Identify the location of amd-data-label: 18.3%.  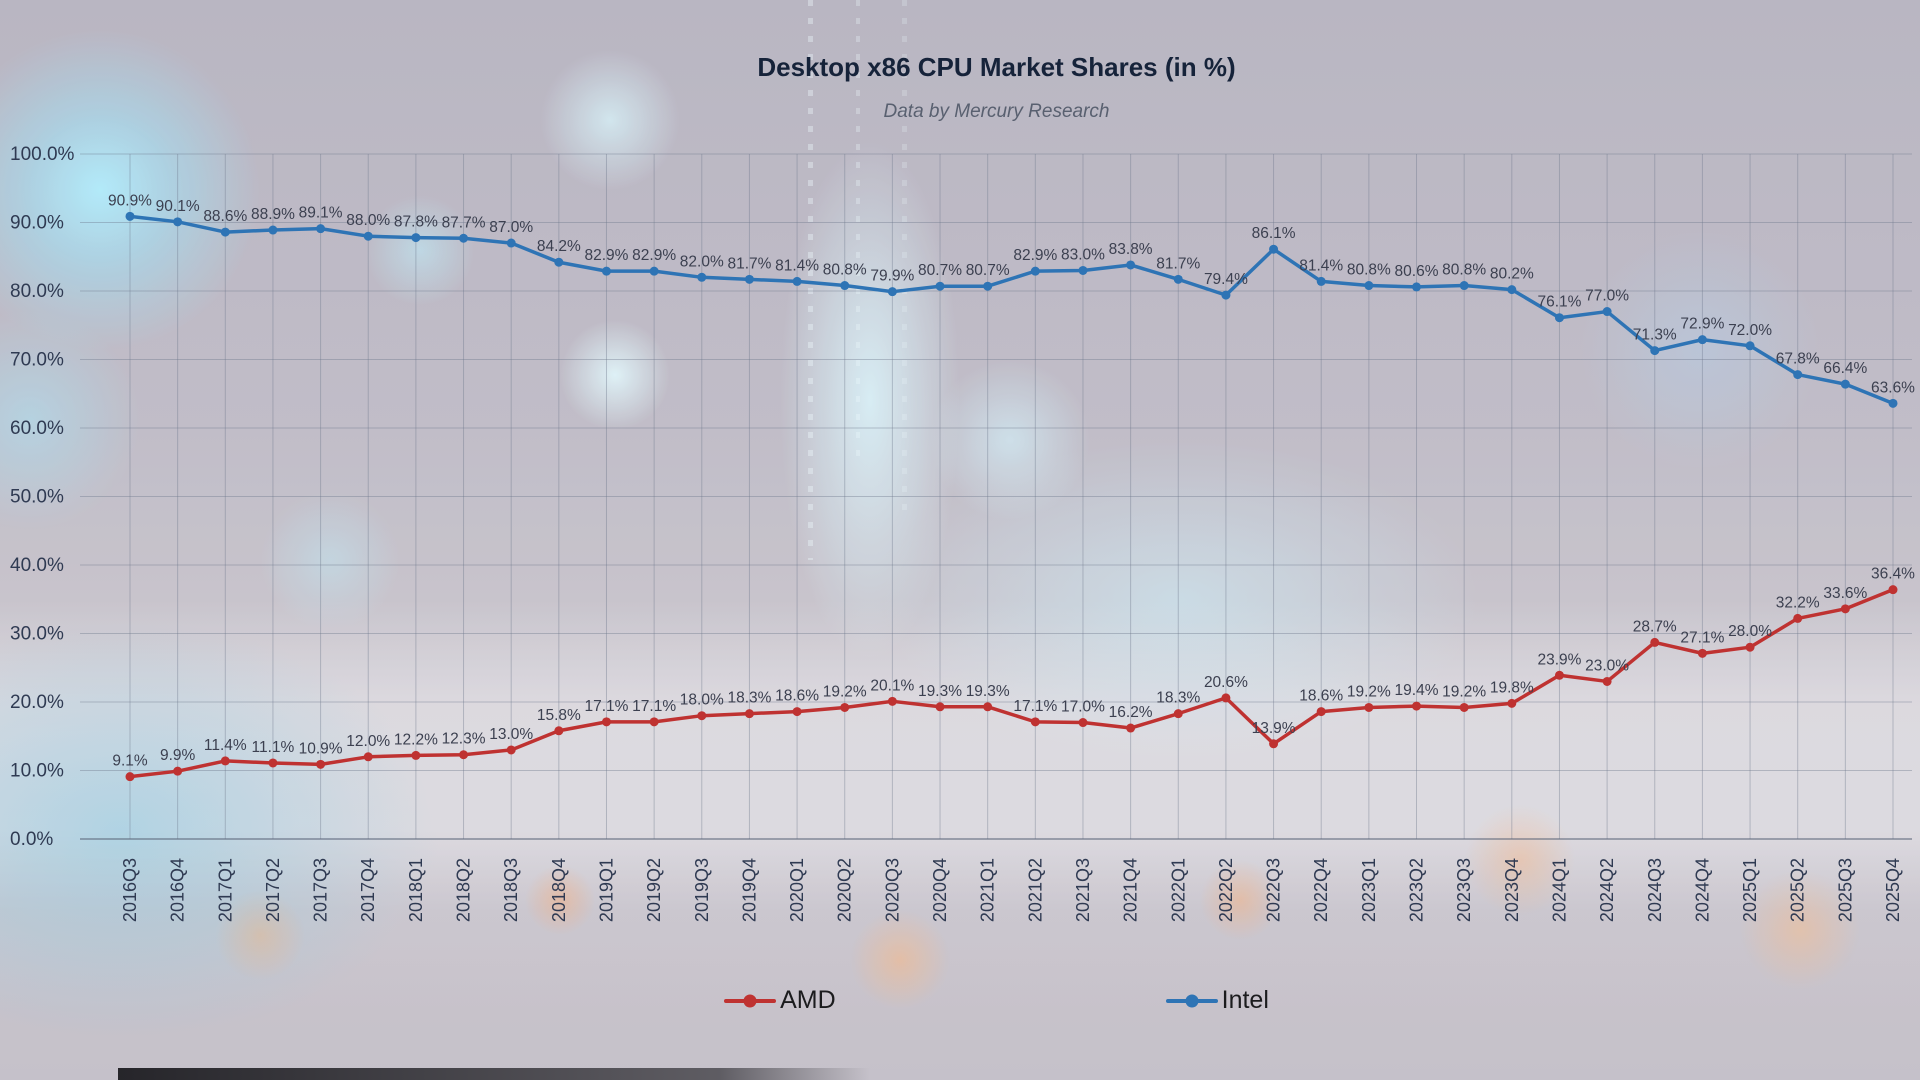
(749, 698).